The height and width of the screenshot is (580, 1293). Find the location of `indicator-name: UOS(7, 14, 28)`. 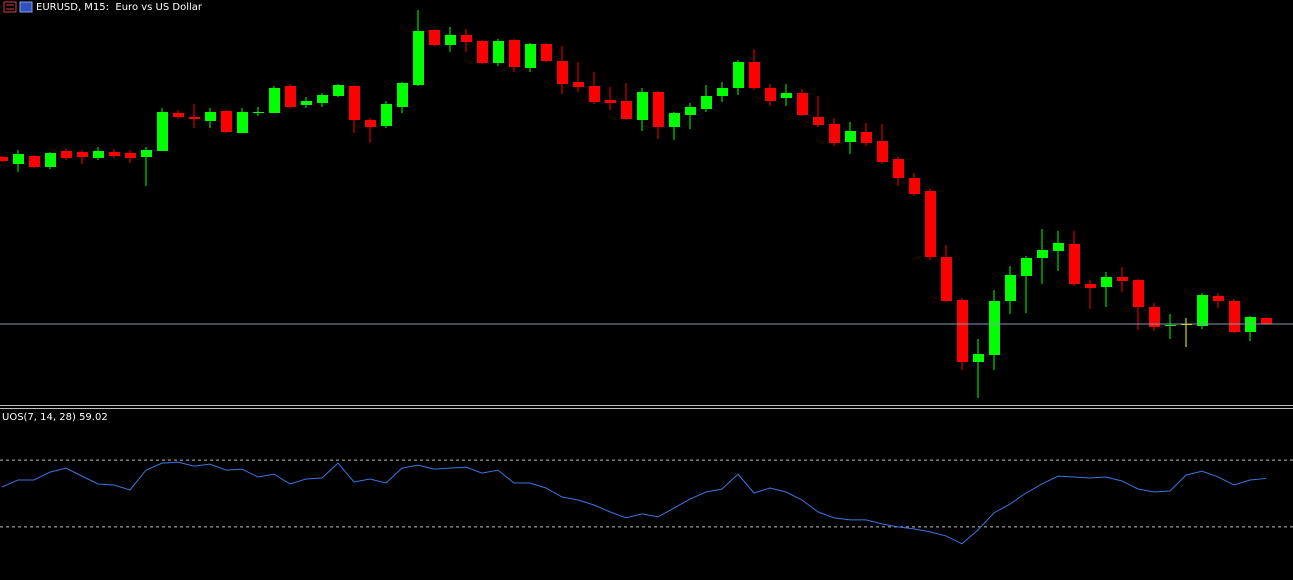

indicator-name: UOS(7, 14, 28) is located at coordinates (39, 417).